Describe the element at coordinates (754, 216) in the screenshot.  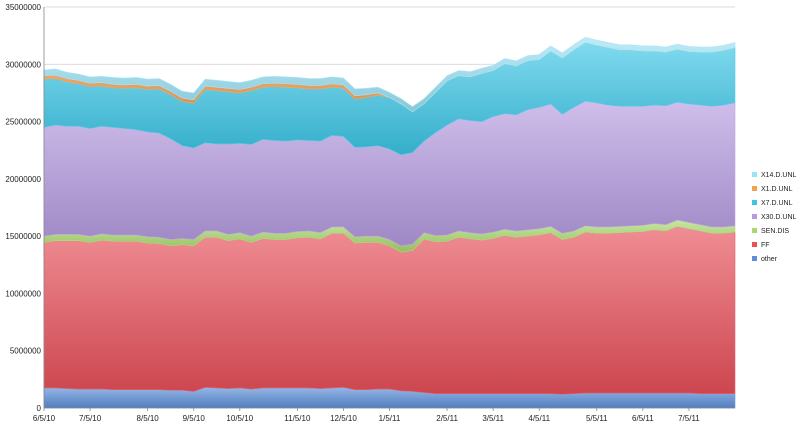
I see `legend-swatch-x30-d-unl` at that location.